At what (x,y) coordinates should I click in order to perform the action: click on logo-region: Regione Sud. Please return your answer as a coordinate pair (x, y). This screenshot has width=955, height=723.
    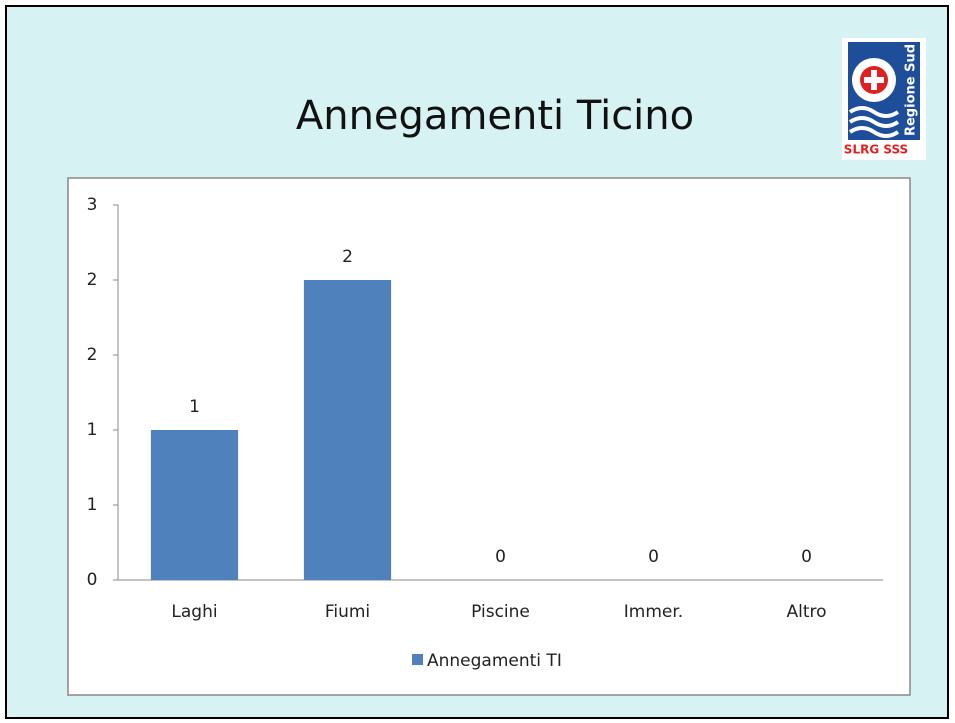
    Looking at the image, I should click on (911, 90).